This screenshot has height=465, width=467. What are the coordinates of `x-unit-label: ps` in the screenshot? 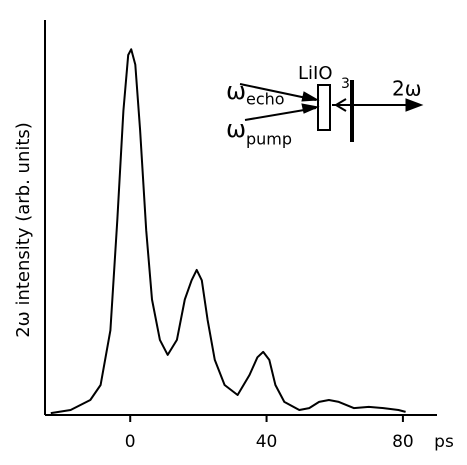 It's located at (444, 442).